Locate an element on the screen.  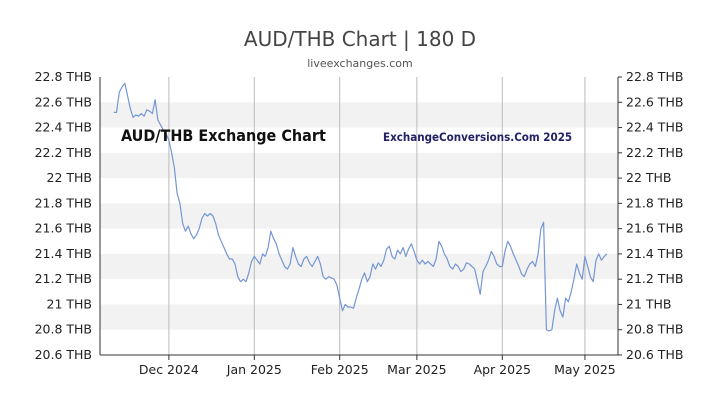
y-tick-label-right: 22 THB is located at coordinates (649, 177).